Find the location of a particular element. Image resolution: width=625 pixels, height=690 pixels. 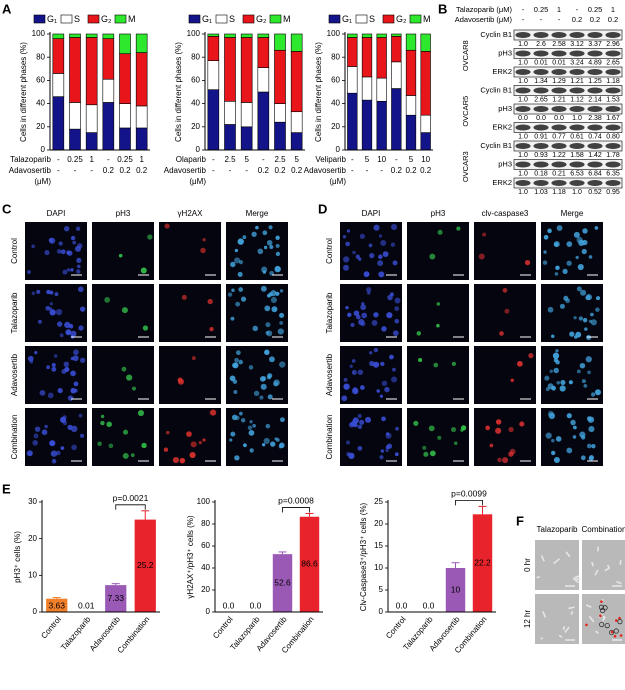

y-axis-label: pH3⁺ cells (%) is located at coordinates (17, 557).